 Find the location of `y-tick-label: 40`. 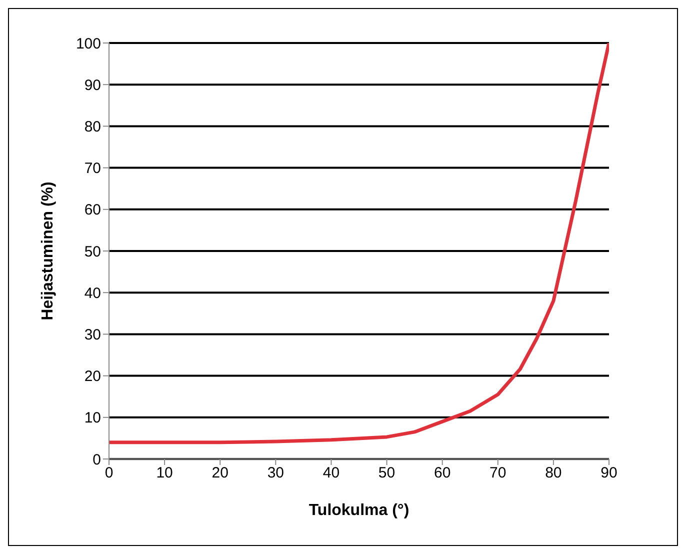

y-tick-label: 40 is located at coordinates (92, 293).